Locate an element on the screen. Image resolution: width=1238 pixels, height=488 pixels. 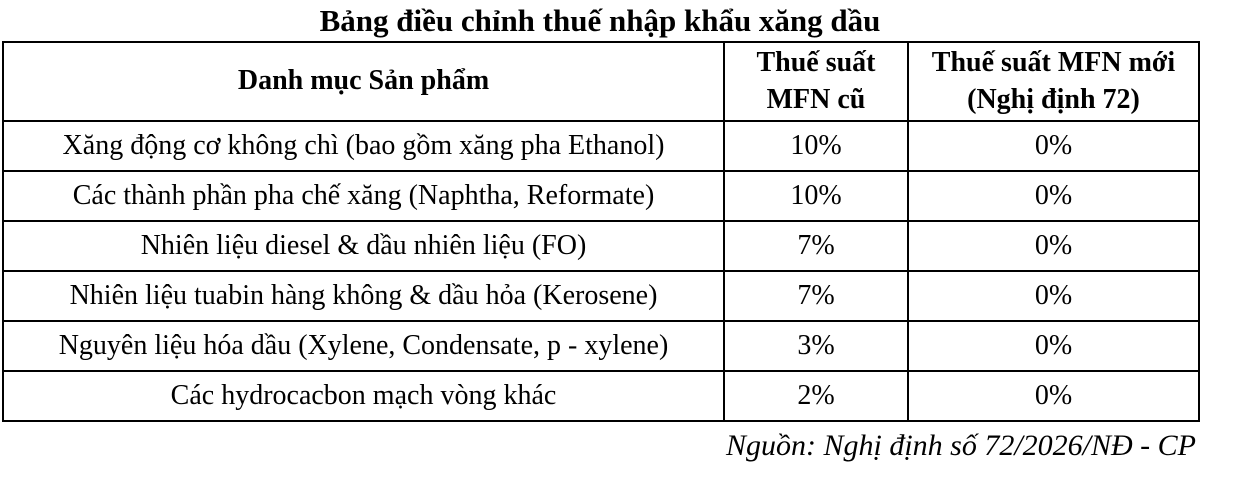
old-rate-cell: 2% is located at coordinates (816, 396).